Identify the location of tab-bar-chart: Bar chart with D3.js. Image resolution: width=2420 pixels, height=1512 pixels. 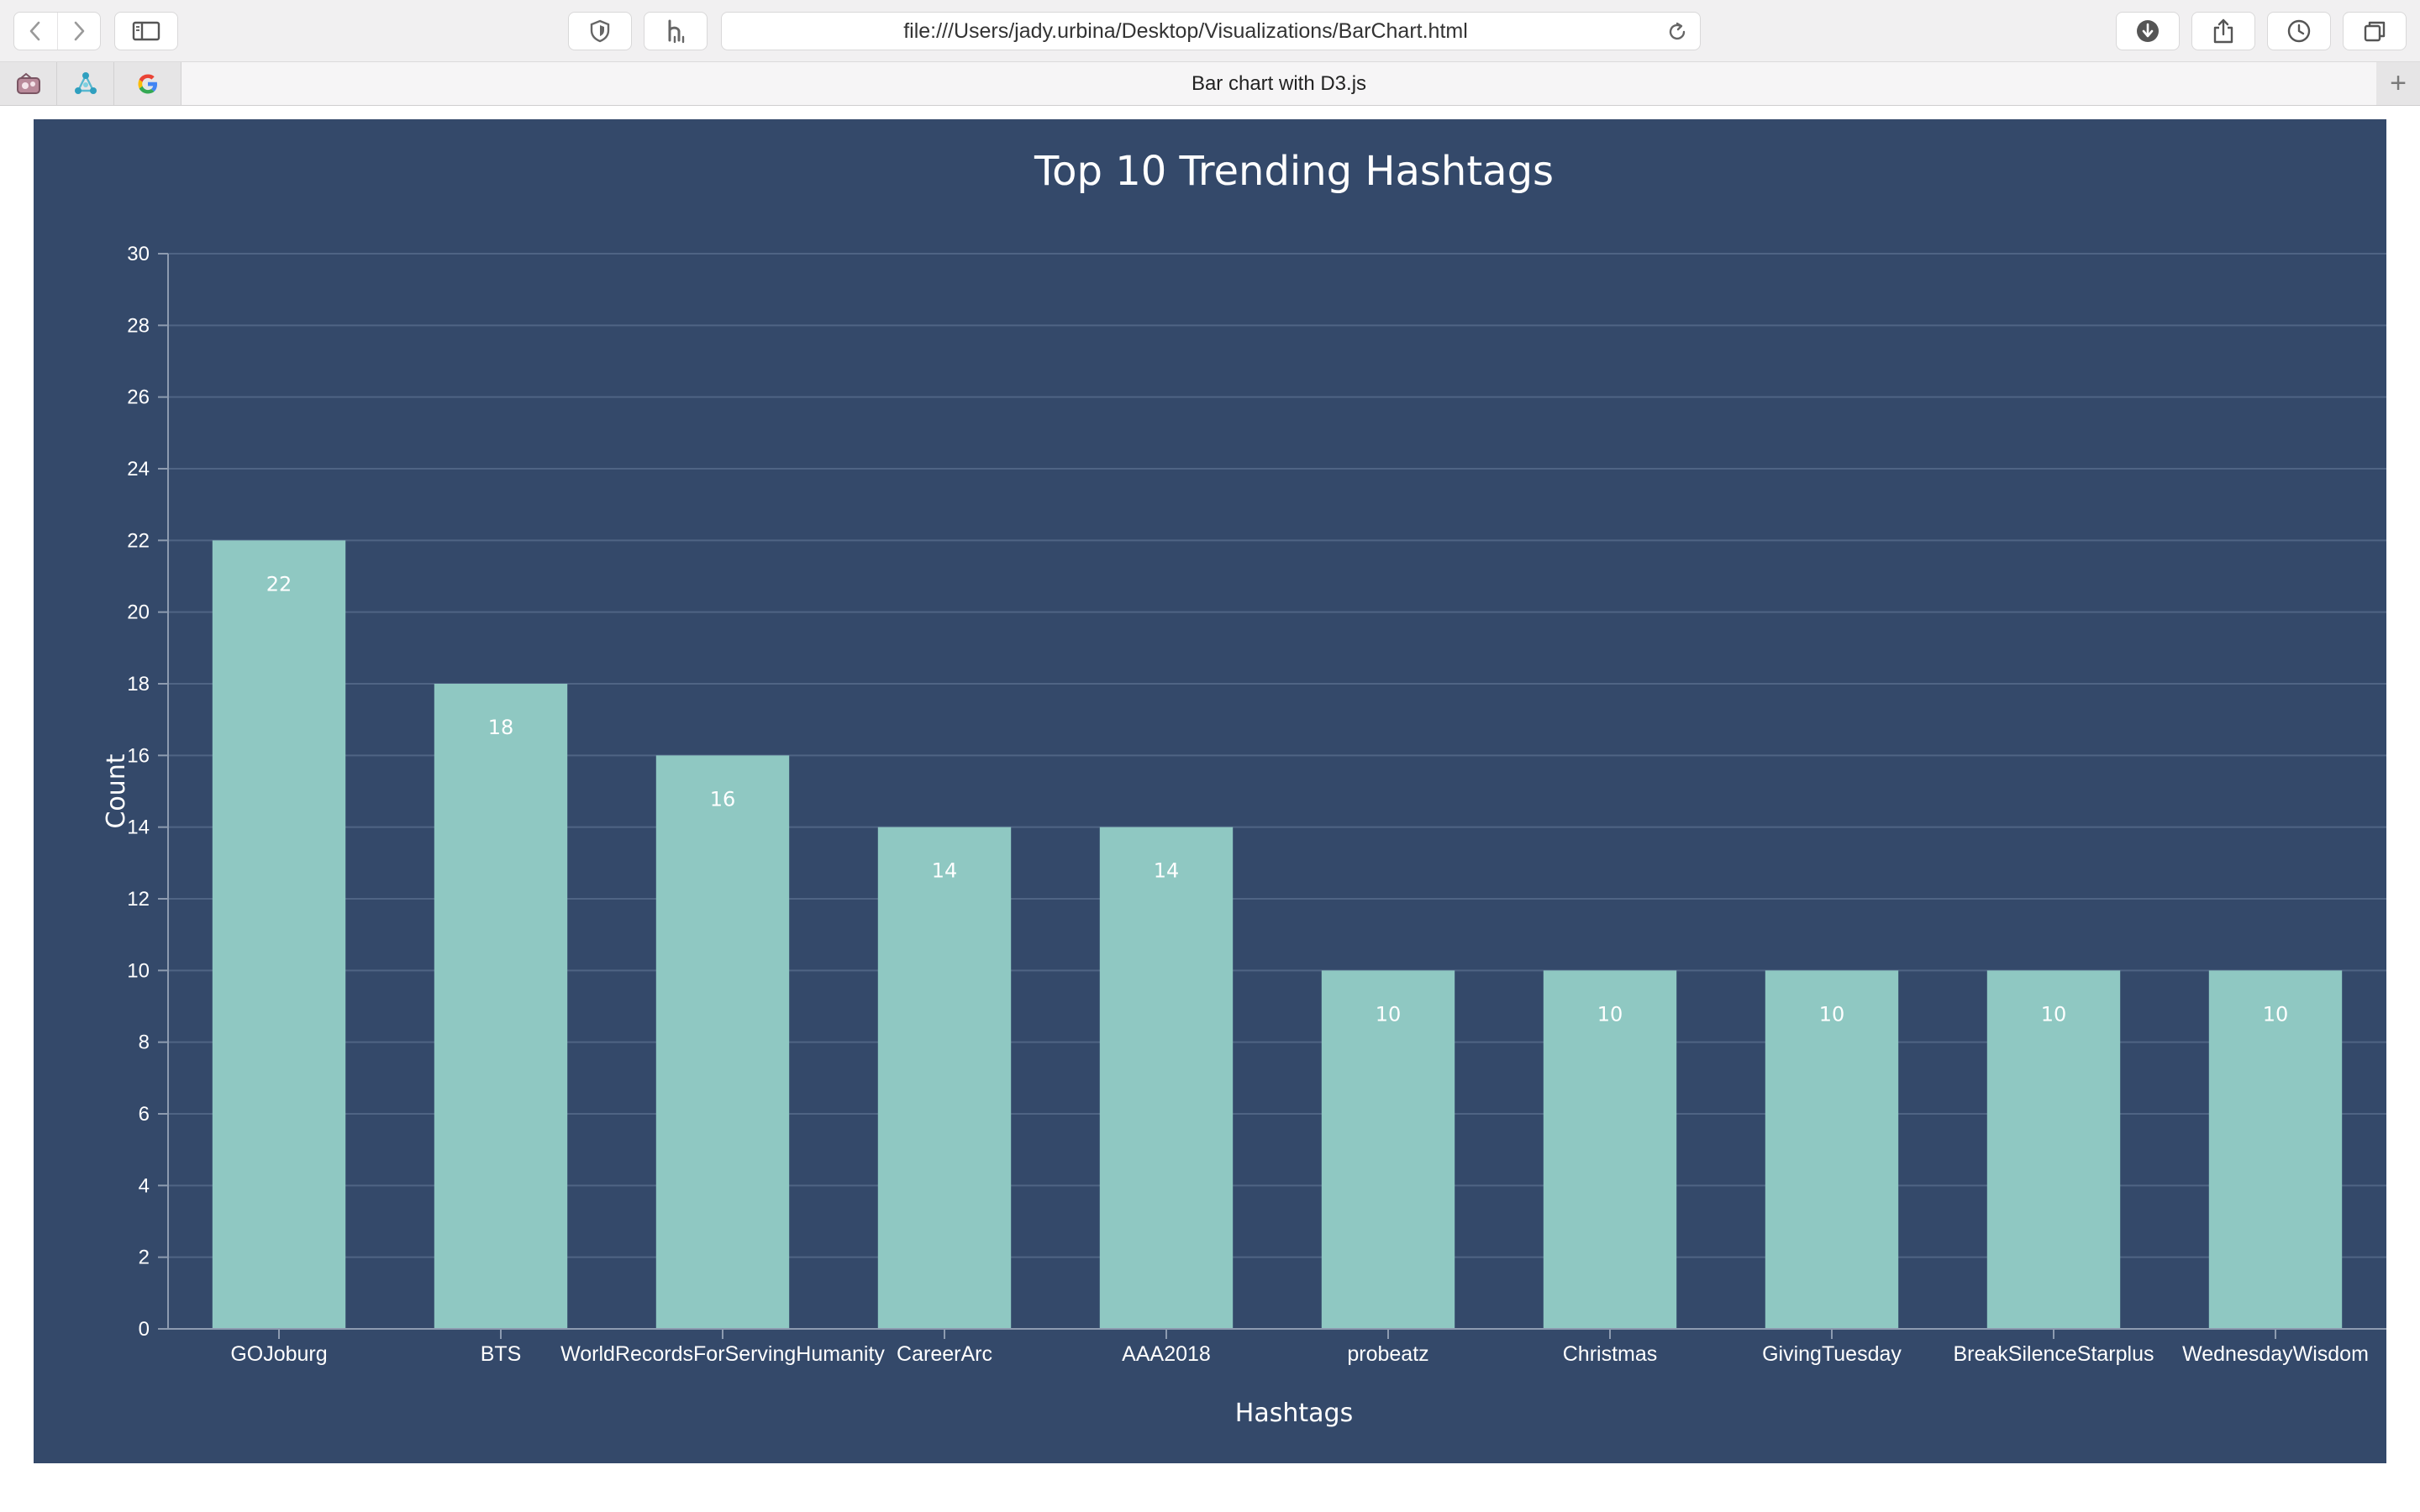
(1279, 83).